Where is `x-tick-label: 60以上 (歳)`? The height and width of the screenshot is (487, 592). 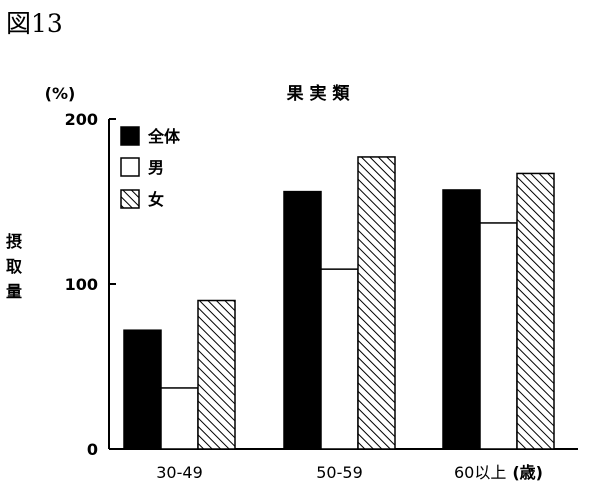
x-tick-label: 60以上 (歳) is located at coordinates (498, 472).